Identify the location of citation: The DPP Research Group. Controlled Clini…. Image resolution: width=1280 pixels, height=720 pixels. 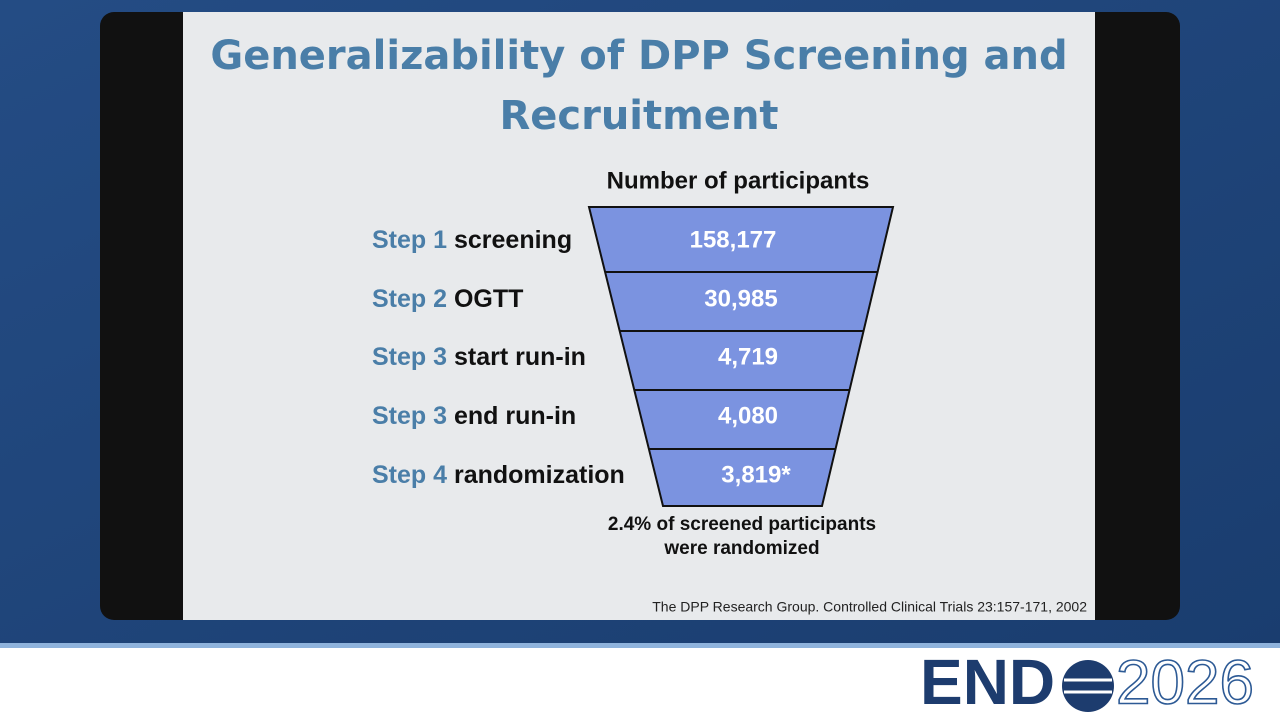
(869, 607).